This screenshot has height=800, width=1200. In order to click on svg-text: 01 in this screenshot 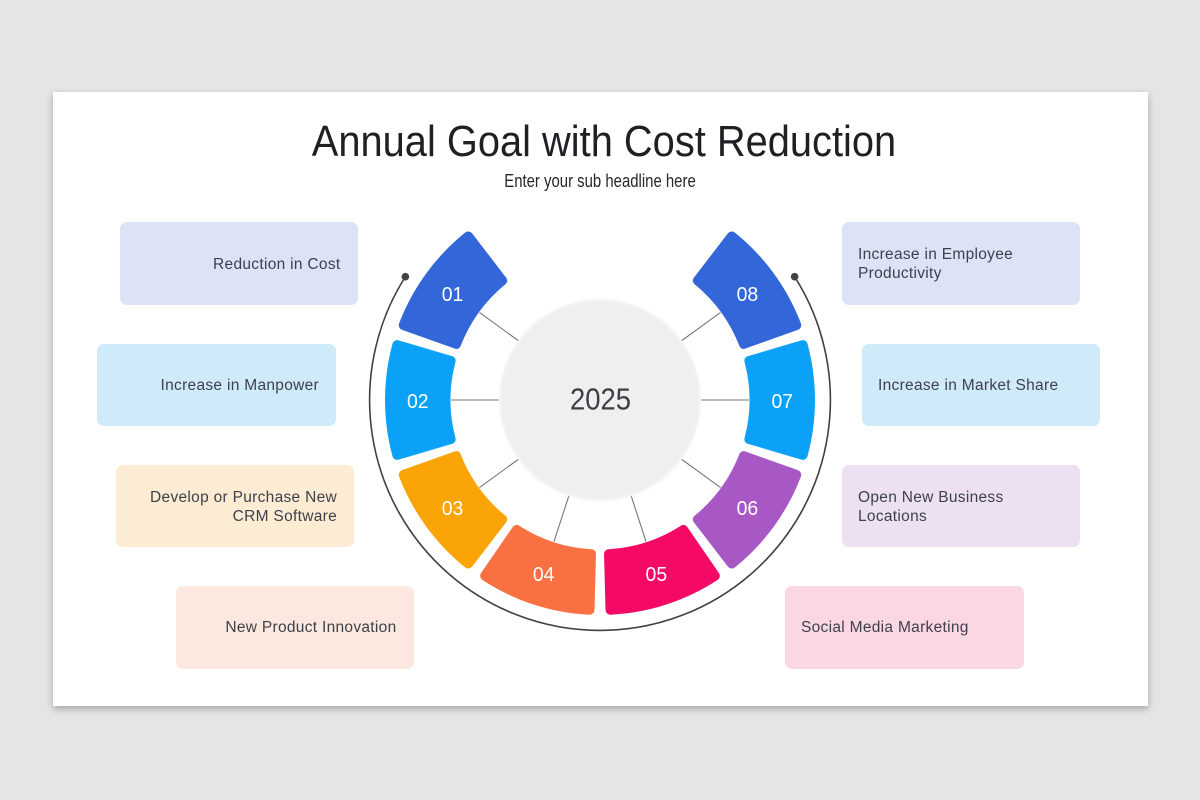, I will do `click(453, 295)`.